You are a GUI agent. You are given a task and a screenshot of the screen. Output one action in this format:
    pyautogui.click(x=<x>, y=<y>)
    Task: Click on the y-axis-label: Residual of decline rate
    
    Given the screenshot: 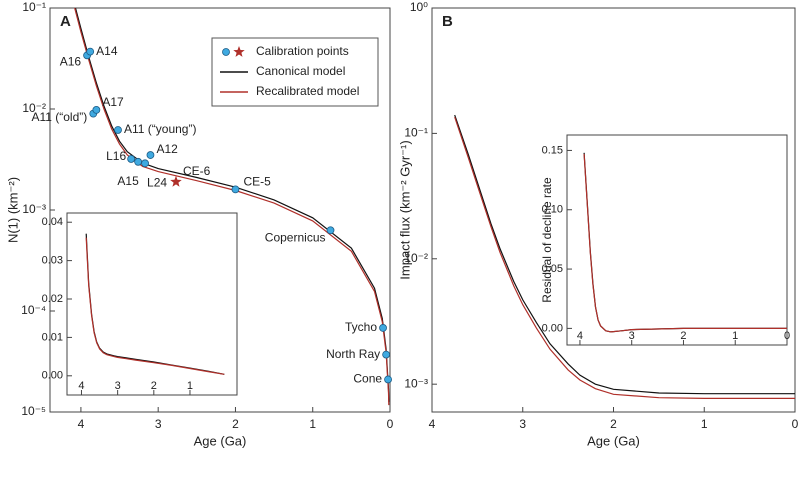 What is the action you would take?
    pyautogui.click(x=547, y=240)
    